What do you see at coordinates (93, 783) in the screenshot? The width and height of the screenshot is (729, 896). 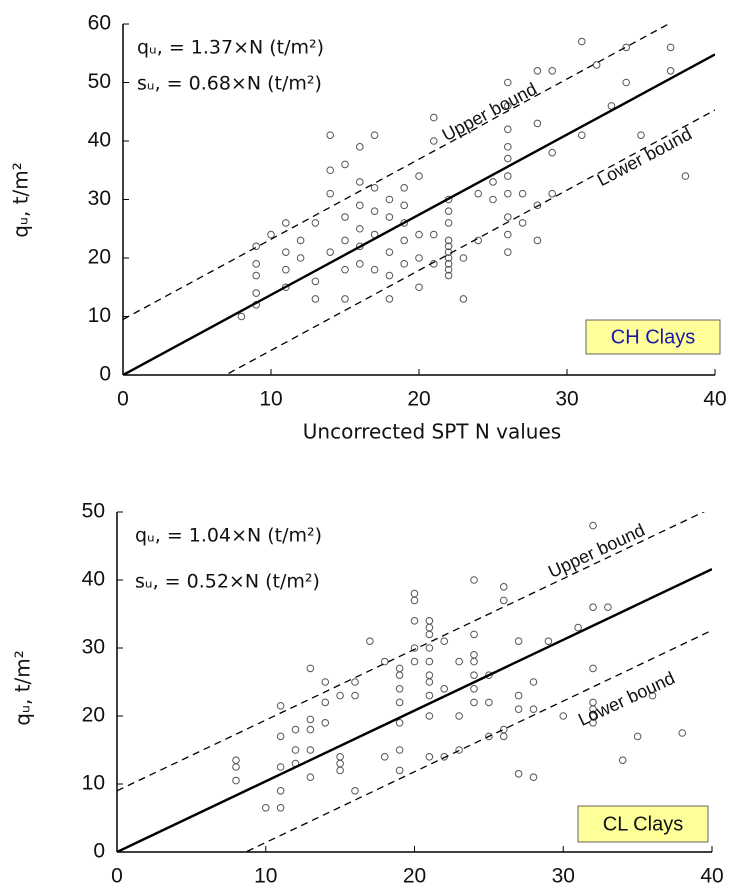 I see `y-tick-label: 10` at bounding box center [93, 783].